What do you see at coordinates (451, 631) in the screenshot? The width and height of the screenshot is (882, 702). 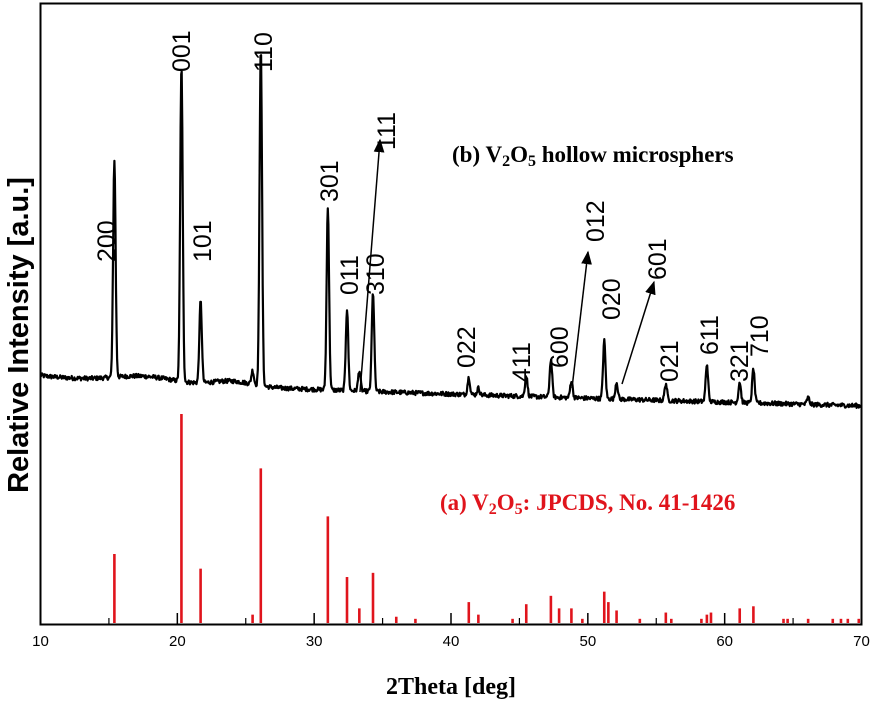 I see `x-axis: 10 20 30 40 50 60 70` at bounding box center [451, 631].